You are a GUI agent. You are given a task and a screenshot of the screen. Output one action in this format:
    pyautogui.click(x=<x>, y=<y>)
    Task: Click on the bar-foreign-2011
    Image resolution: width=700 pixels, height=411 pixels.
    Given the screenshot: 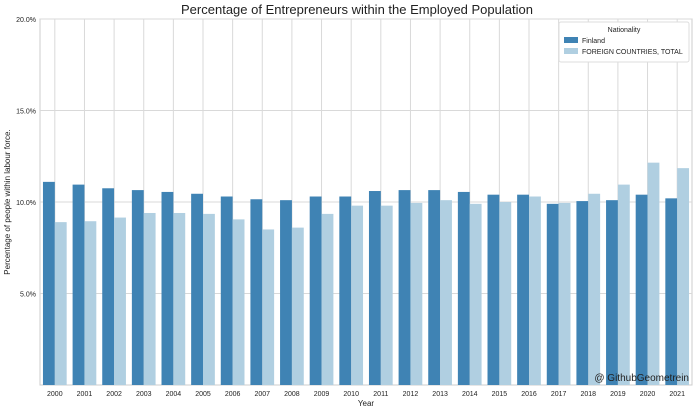 What is the action you would take?
    pyautogui.click(x=386, y=295)
    